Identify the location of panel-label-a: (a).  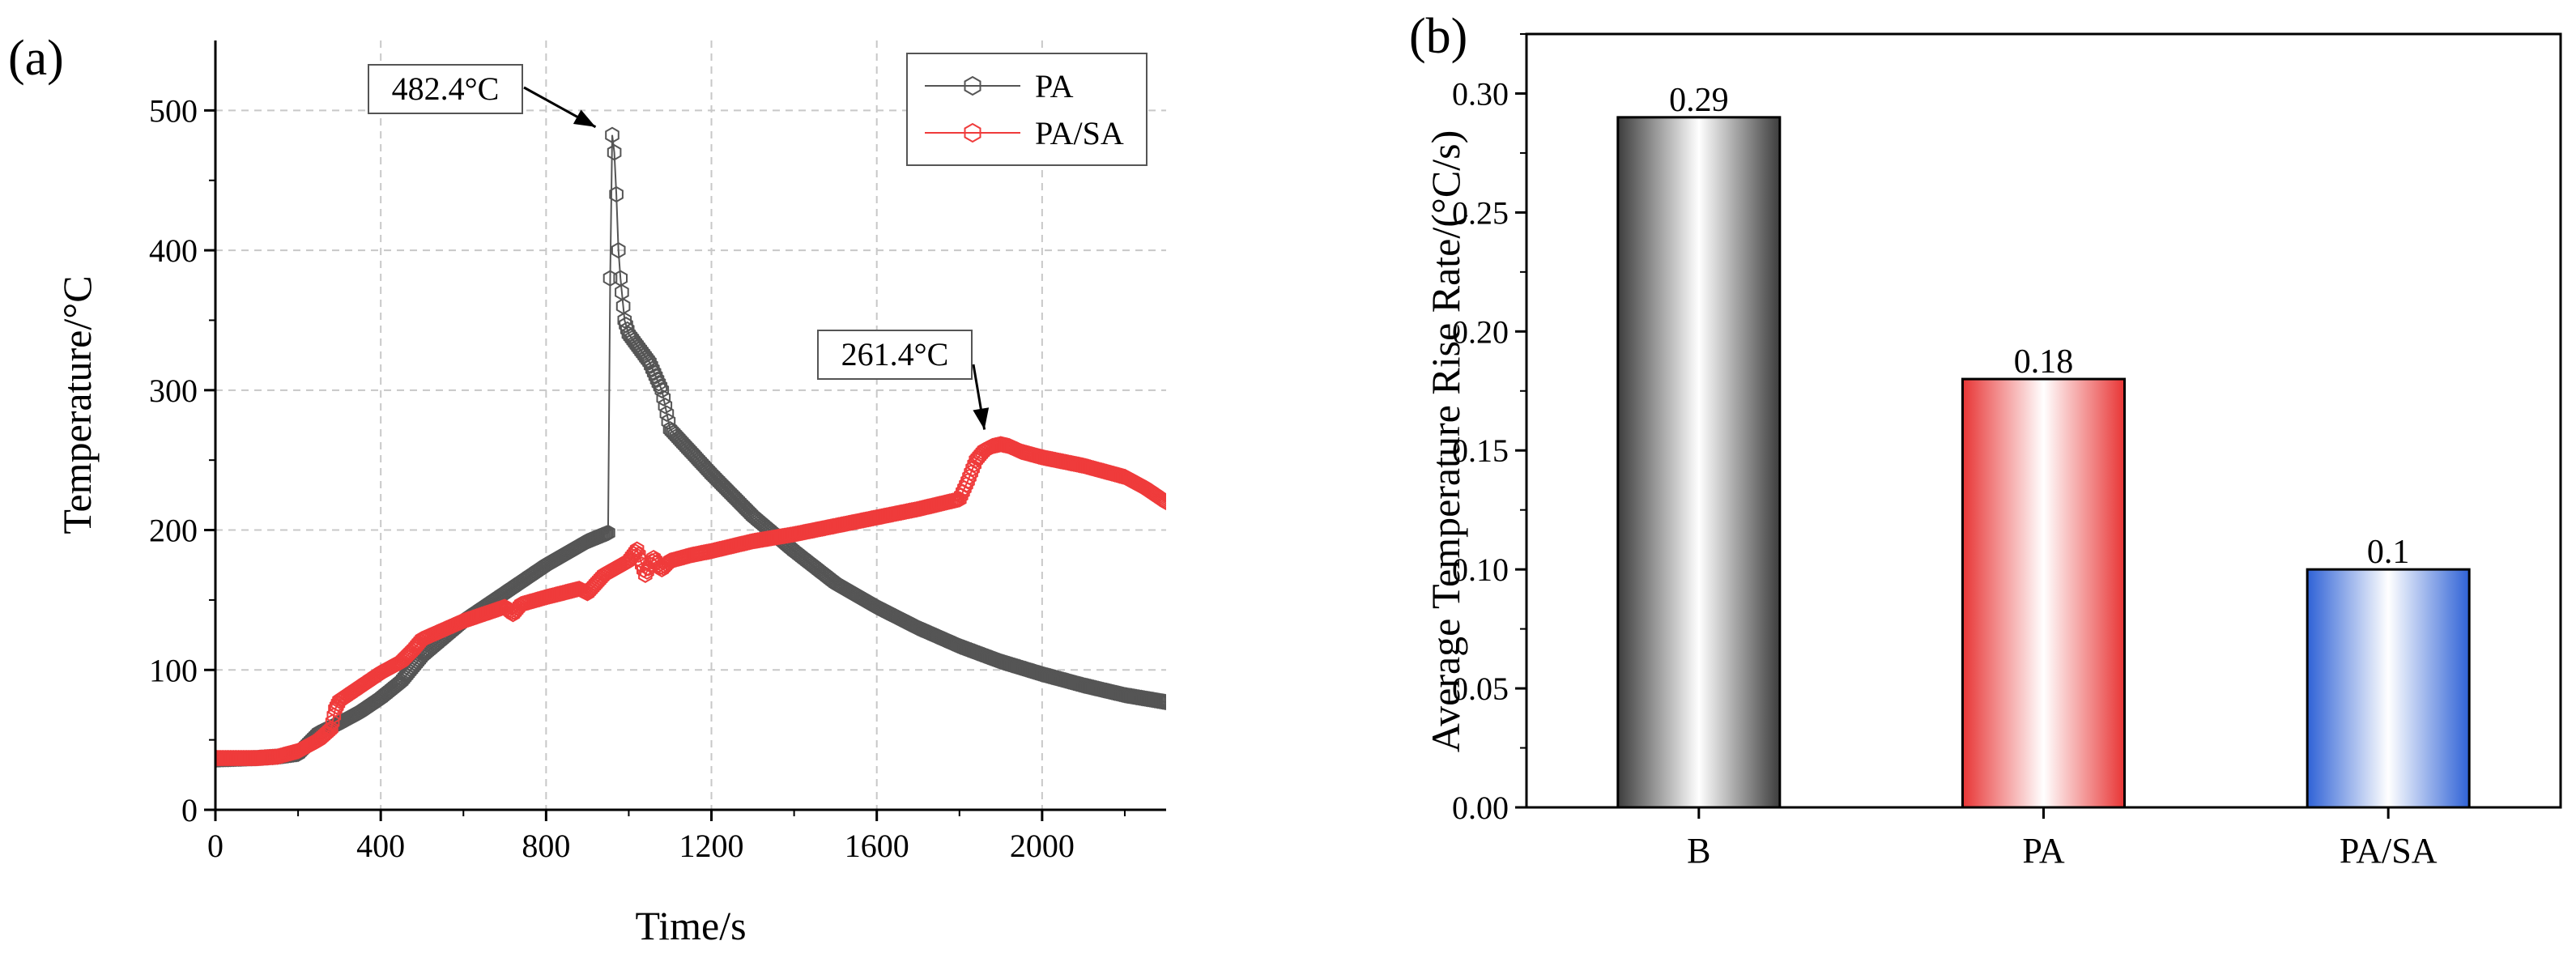
(36, 58).